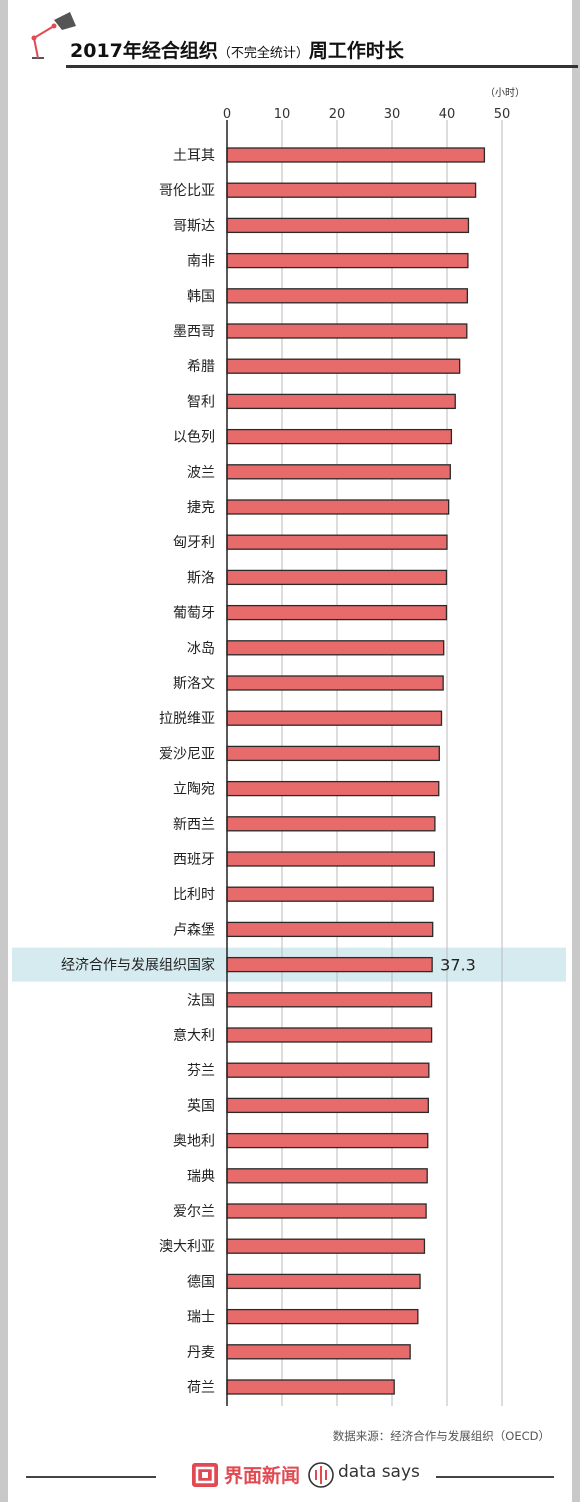 The height and width of the screenshot is (1502, 580). Describe the element at coordinates (201, 1282) in the screenshot. I see `category-label: 德国` at that location.